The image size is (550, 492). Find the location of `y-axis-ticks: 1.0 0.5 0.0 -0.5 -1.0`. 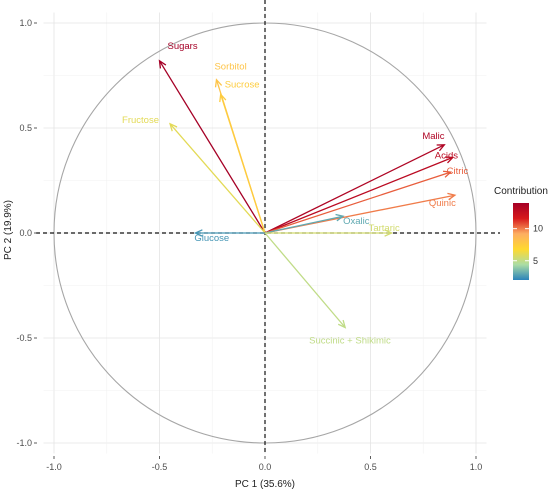

y-axis-ticks: 1.0 0.5 0.0 -0.5 -1.0 is located at coordinates (26, 233).